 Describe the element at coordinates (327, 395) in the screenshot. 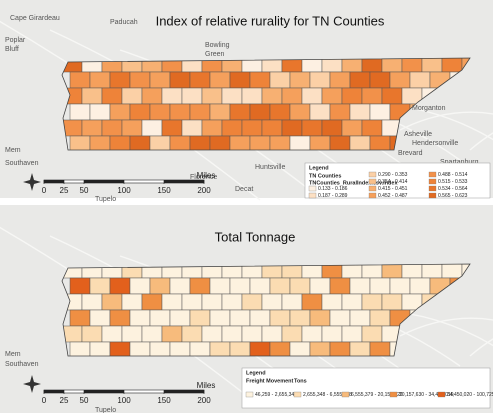

I see `legend-label: 2,655,348 - 6,555,378` at that location.